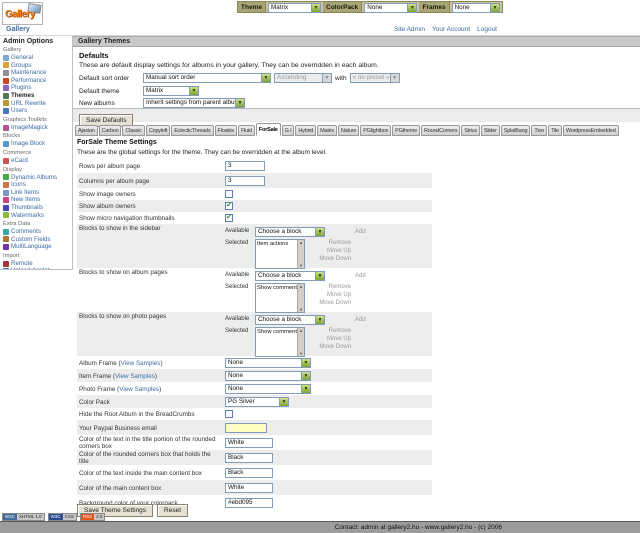 The width and height of the screenshot is (640, 533). I want to click on frames-select: None ▼, so click(475, 8).